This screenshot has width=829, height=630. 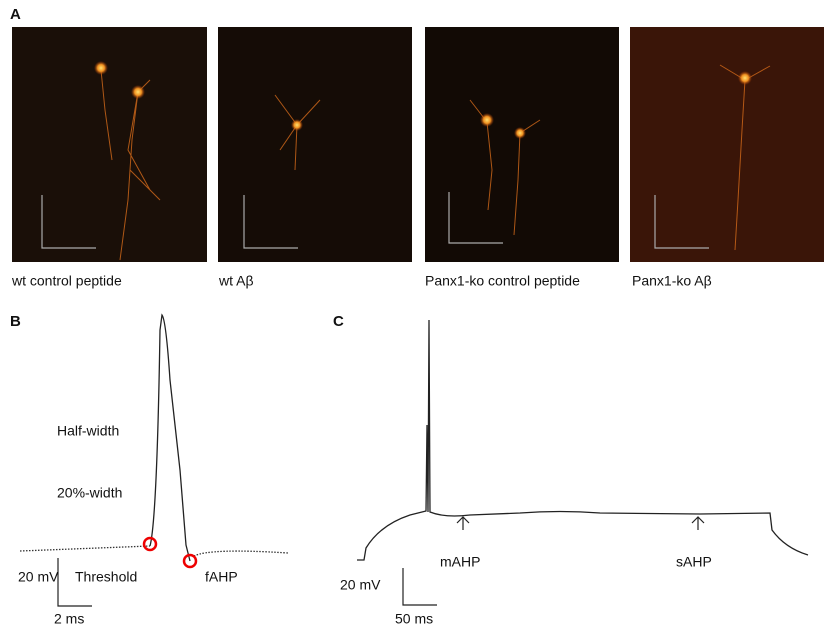 I want to click on caption: wt Aβ, so click(x=236, y=281).